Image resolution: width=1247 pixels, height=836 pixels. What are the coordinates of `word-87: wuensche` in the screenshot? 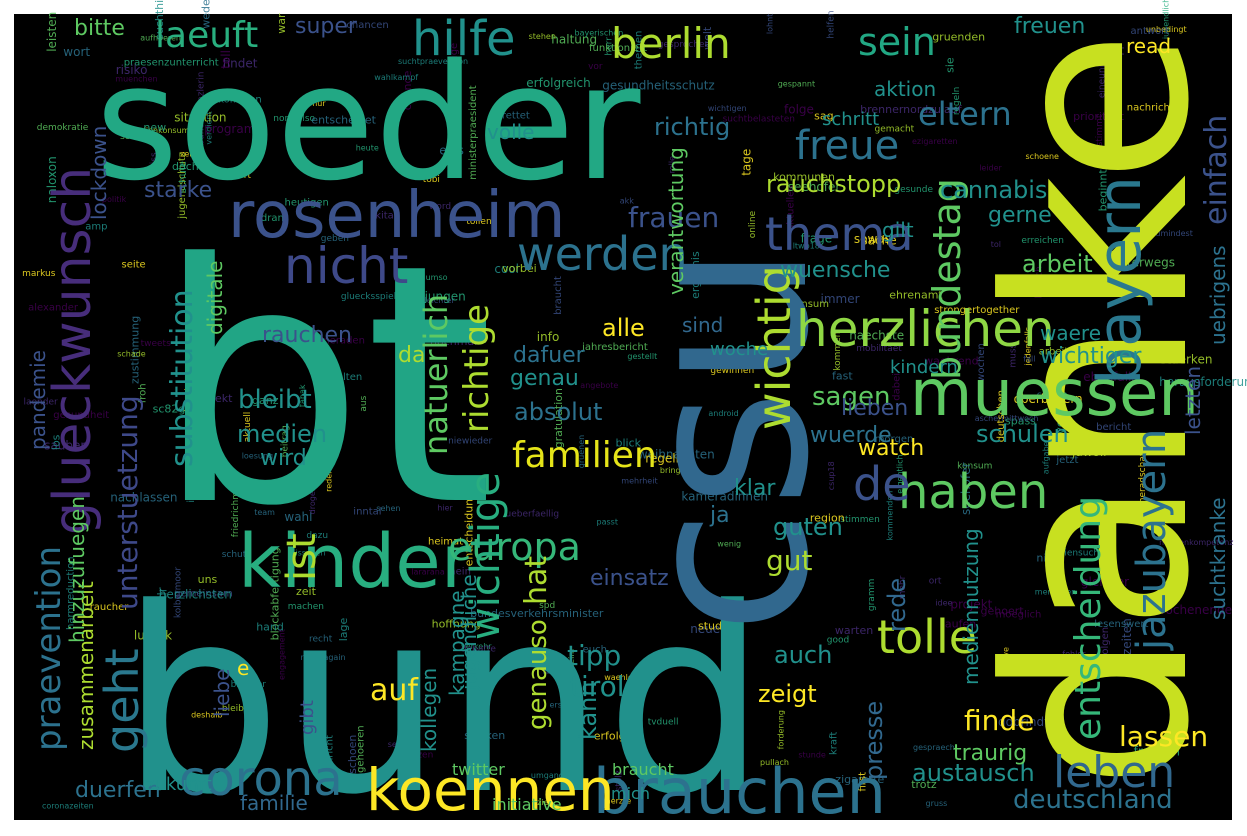 It's located at (835, 270).